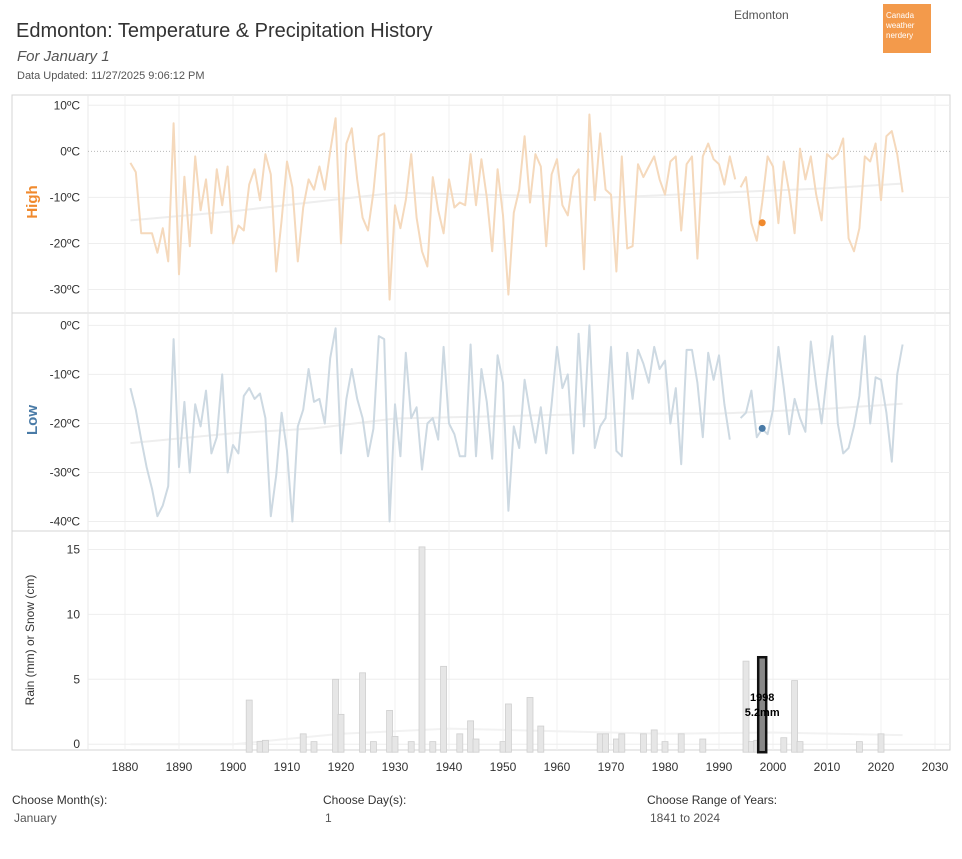 Image resolution: width=962 pixels, height=859 pixels. I want to click on filter-month-label: Choose Month(s):, so click(60, 800).